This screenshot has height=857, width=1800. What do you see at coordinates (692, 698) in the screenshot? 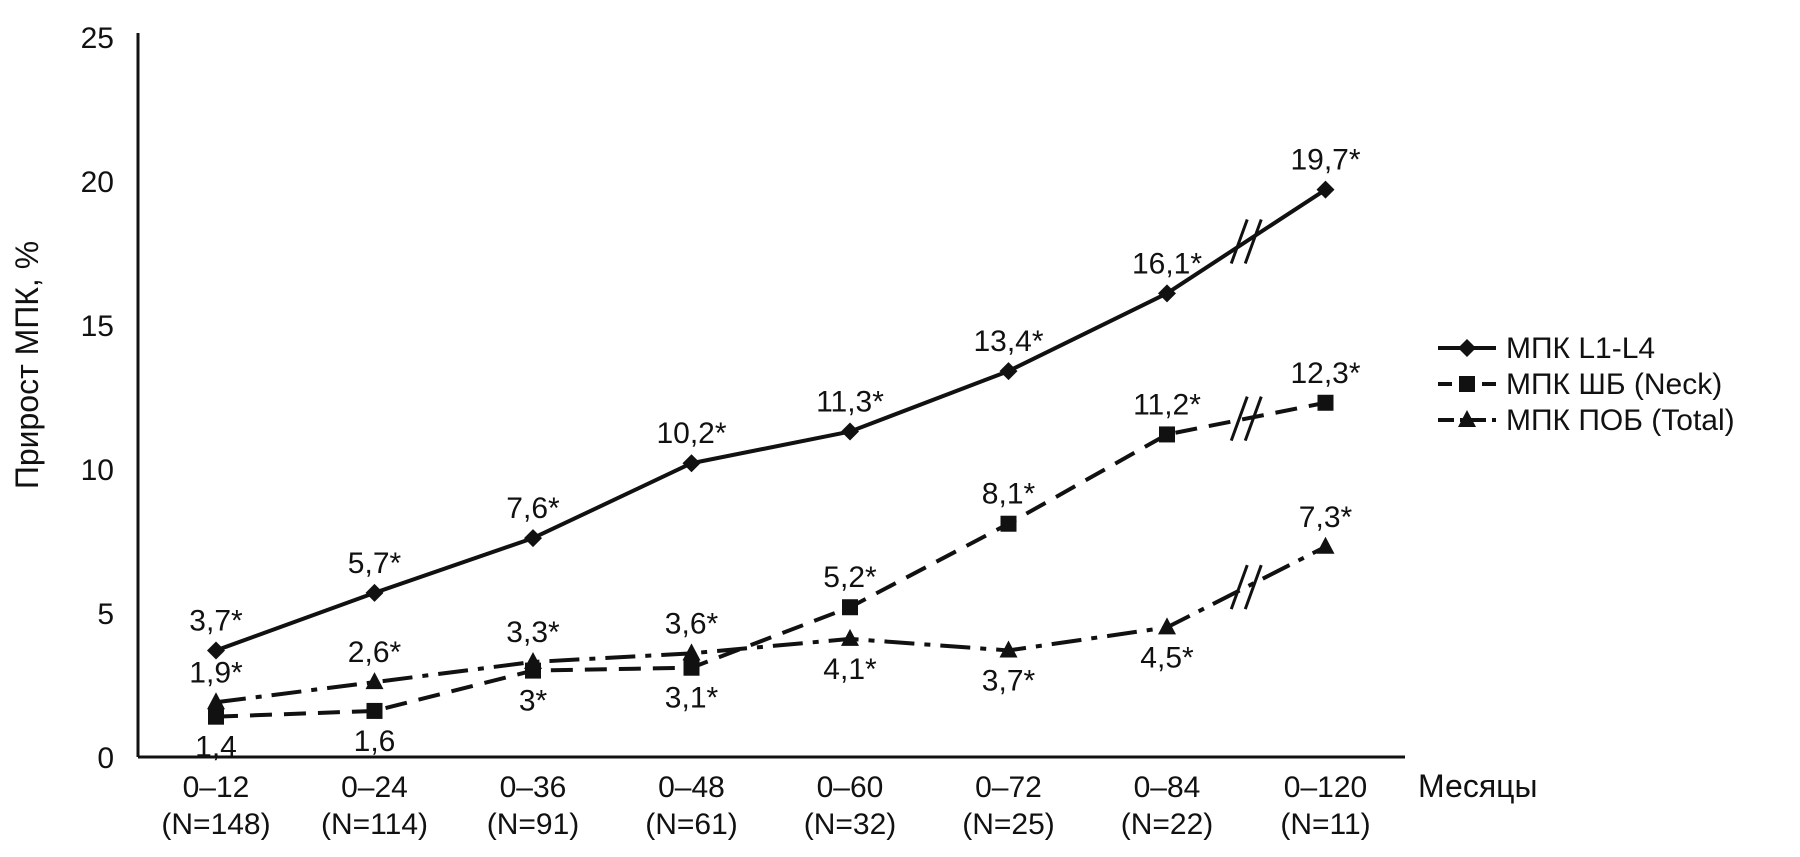
I see `data-label: 3,1*` at bounding box center [692, 698].